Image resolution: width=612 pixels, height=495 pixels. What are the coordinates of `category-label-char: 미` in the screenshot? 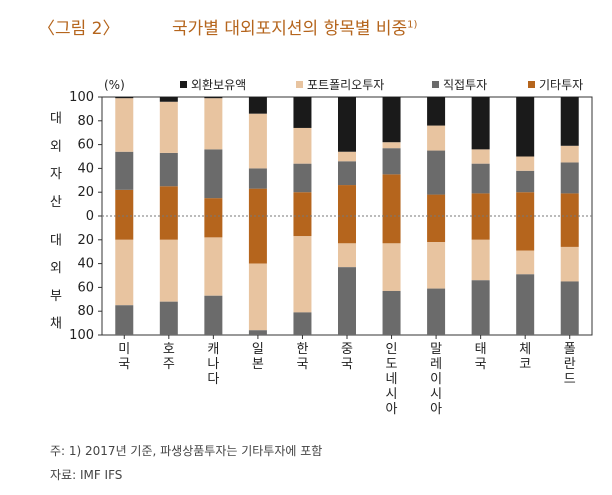 It's located at (124, 349).